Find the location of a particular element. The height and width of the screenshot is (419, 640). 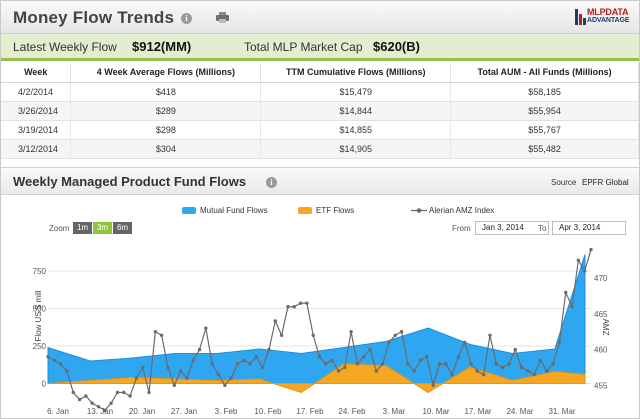

x-tick-label: 20. Jan is located at coordinates (142, 411).